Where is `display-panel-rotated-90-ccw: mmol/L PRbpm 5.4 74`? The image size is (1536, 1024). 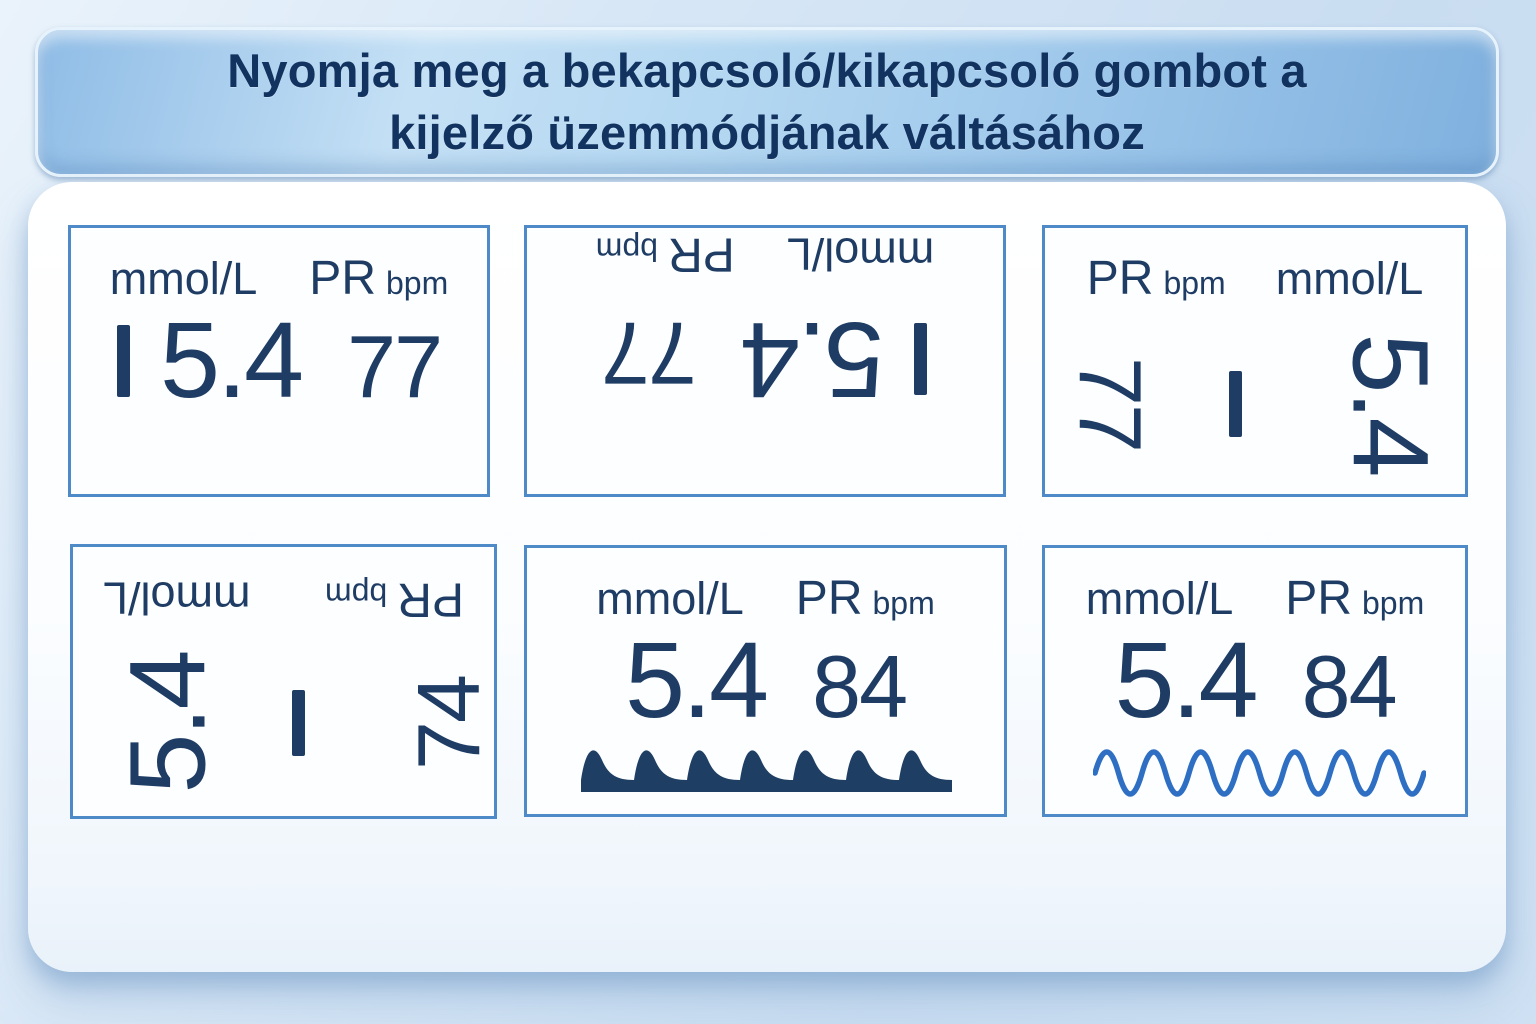
display-panel-rotated-90-ccw: mmol/L PRbpm 5.4 74 is located at coordinates (283, 681).